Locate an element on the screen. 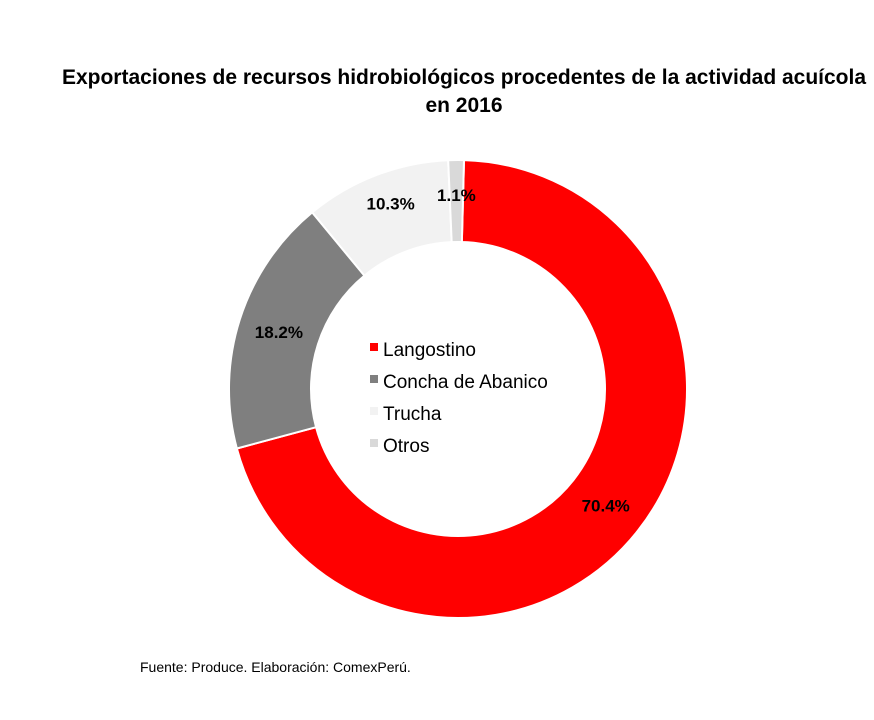 This screenshot has height=720, width=874. legend-entry: Langostino is located at coordinates (429, 350).